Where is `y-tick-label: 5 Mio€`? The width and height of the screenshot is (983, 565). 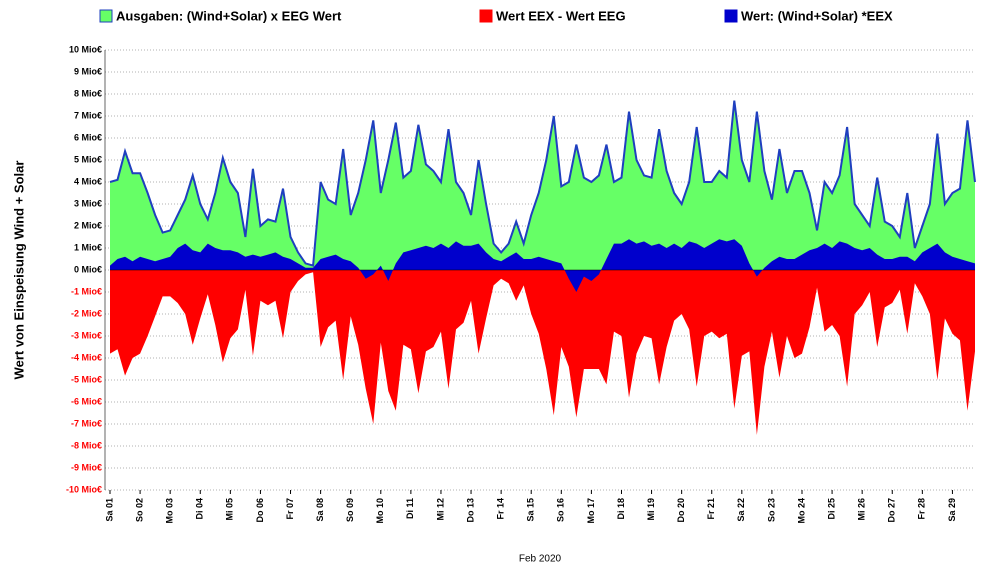
y-tick-label: 5 Mio€ is located at coordinates (88, 159).